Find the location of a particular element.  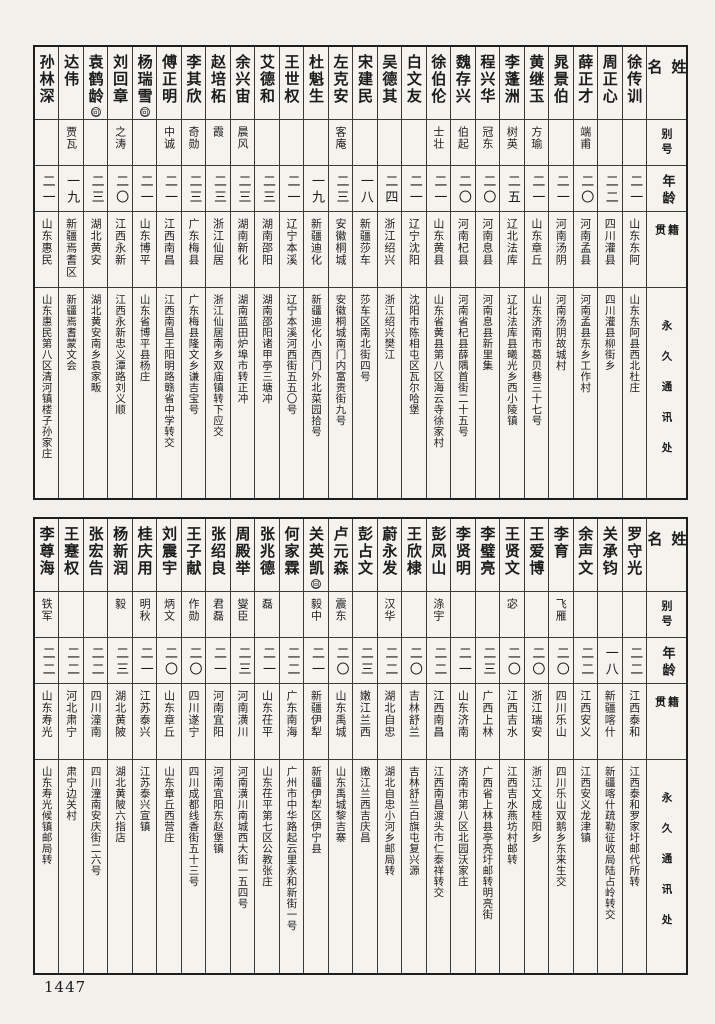

person-column: 薛正才 端甫 二〇 河南孟县 河南孟县东乡工作村 is located at coordinates (585, 272).